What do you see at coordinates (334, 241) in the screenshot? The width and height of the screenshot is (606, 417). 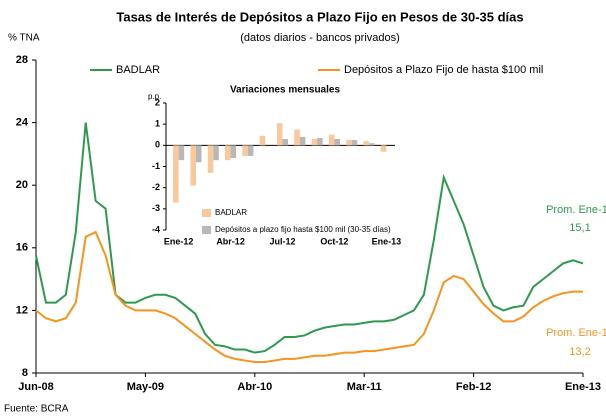 I see `inset-x-tick-label: Oct-12` at bounding box center [334, 241].